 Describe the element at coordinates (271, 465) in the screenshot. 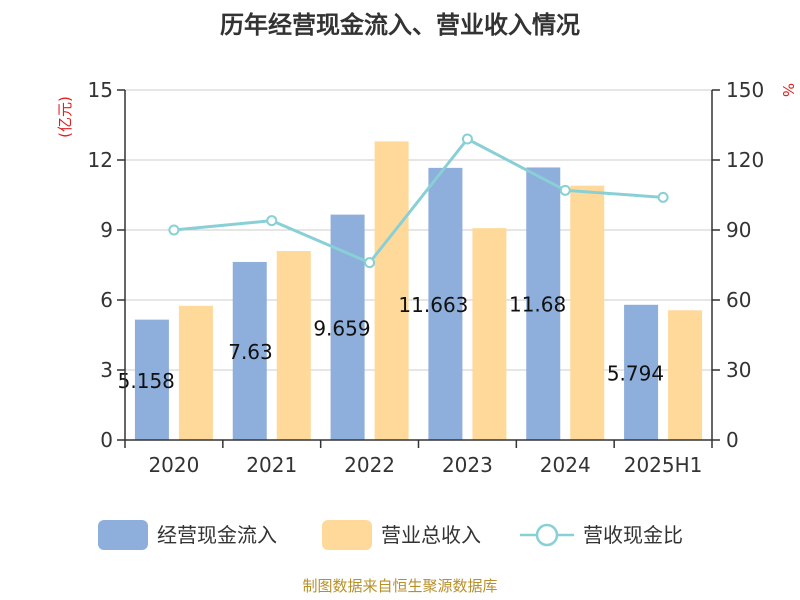

I see `x-tick-label: 2021` at that location.